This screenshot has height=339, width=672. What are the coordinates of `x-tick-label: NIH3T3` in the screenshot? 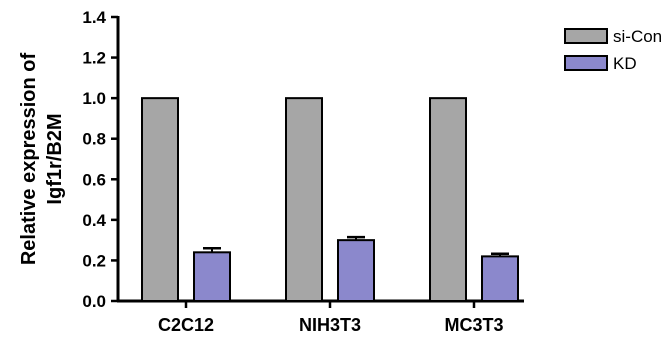 It's located at (330, 325).